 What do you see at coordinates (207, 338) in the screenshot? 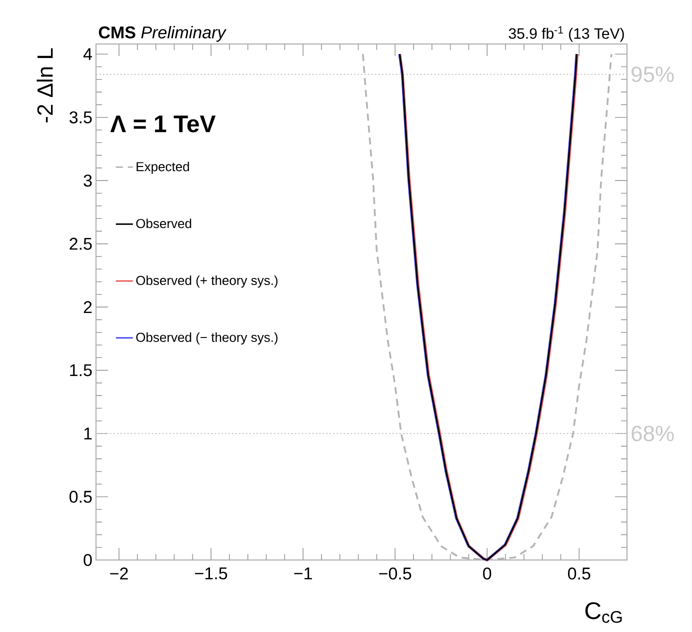
I see `legend-label: Observed (− theory sys.)` at bounding box center [207, 338].